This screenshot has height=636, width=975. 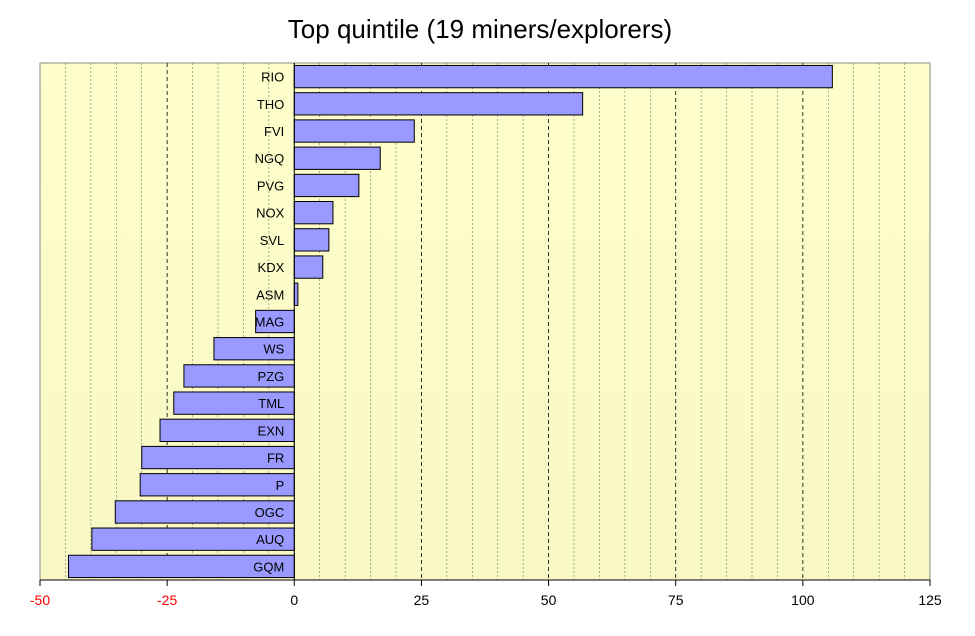 I want to click on x-tick-label: -50, so click(x=40, y=600).